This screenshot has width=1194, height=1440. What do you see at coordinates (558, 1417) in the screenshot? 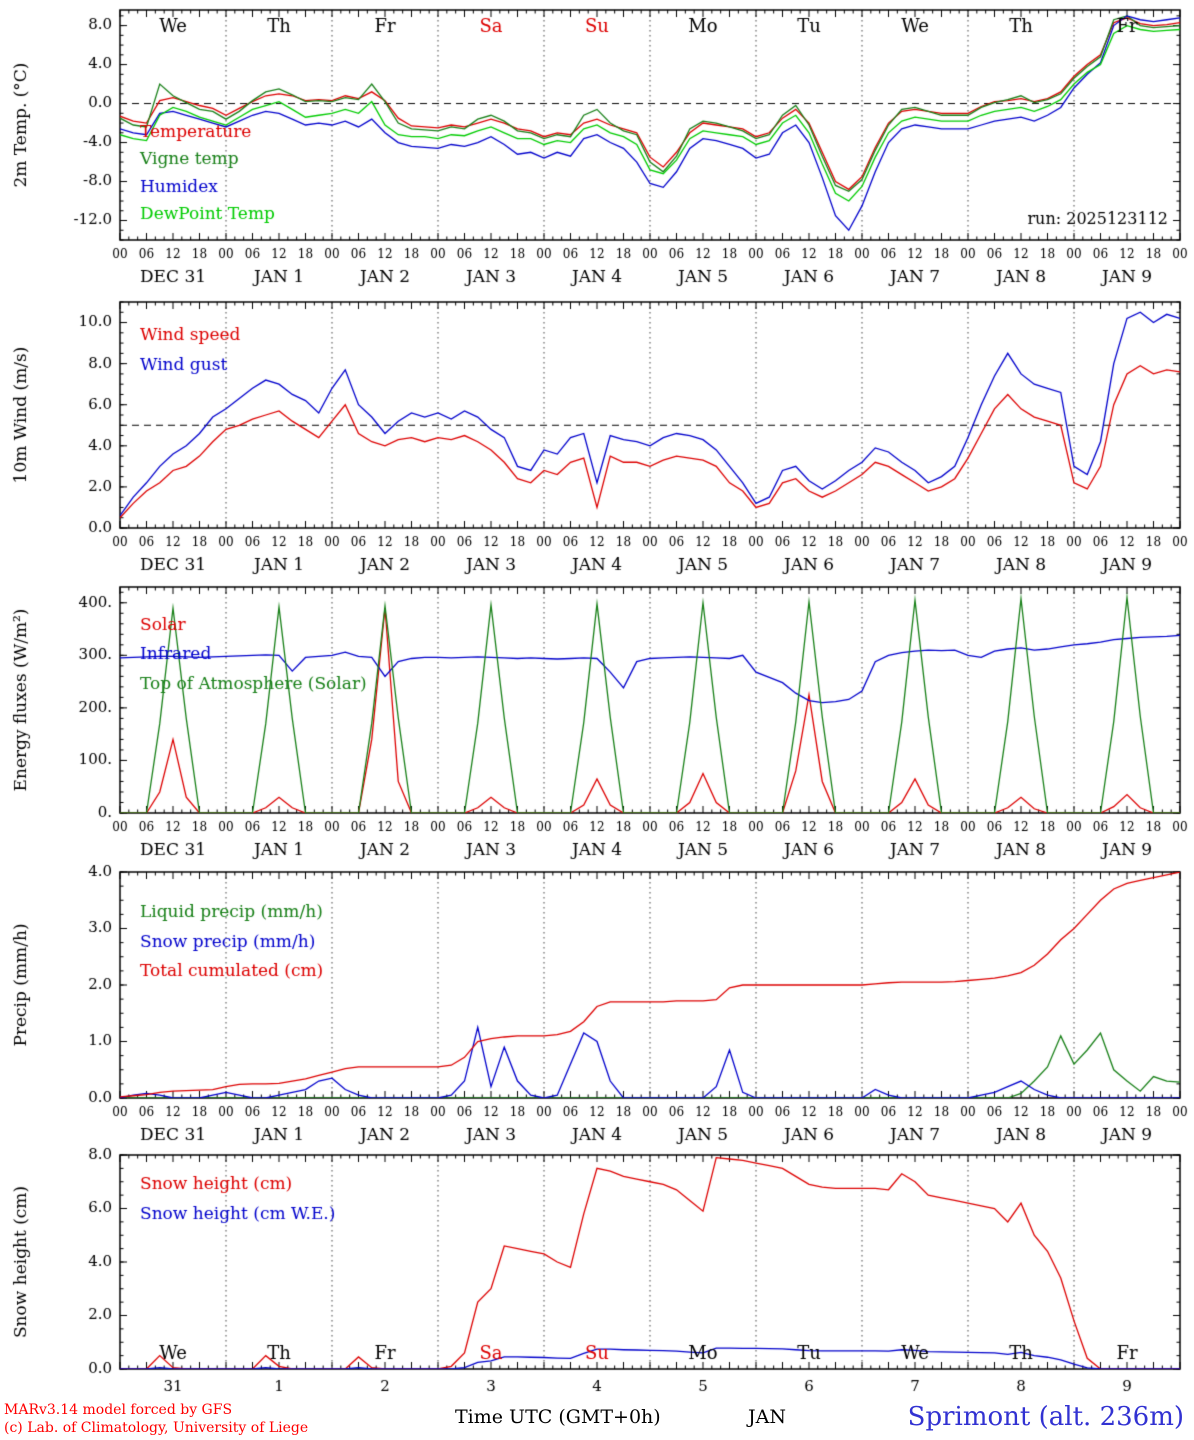
I see `x-axis-title: Time UTC (GMT+0h)` at bounding box center [558, 1417].